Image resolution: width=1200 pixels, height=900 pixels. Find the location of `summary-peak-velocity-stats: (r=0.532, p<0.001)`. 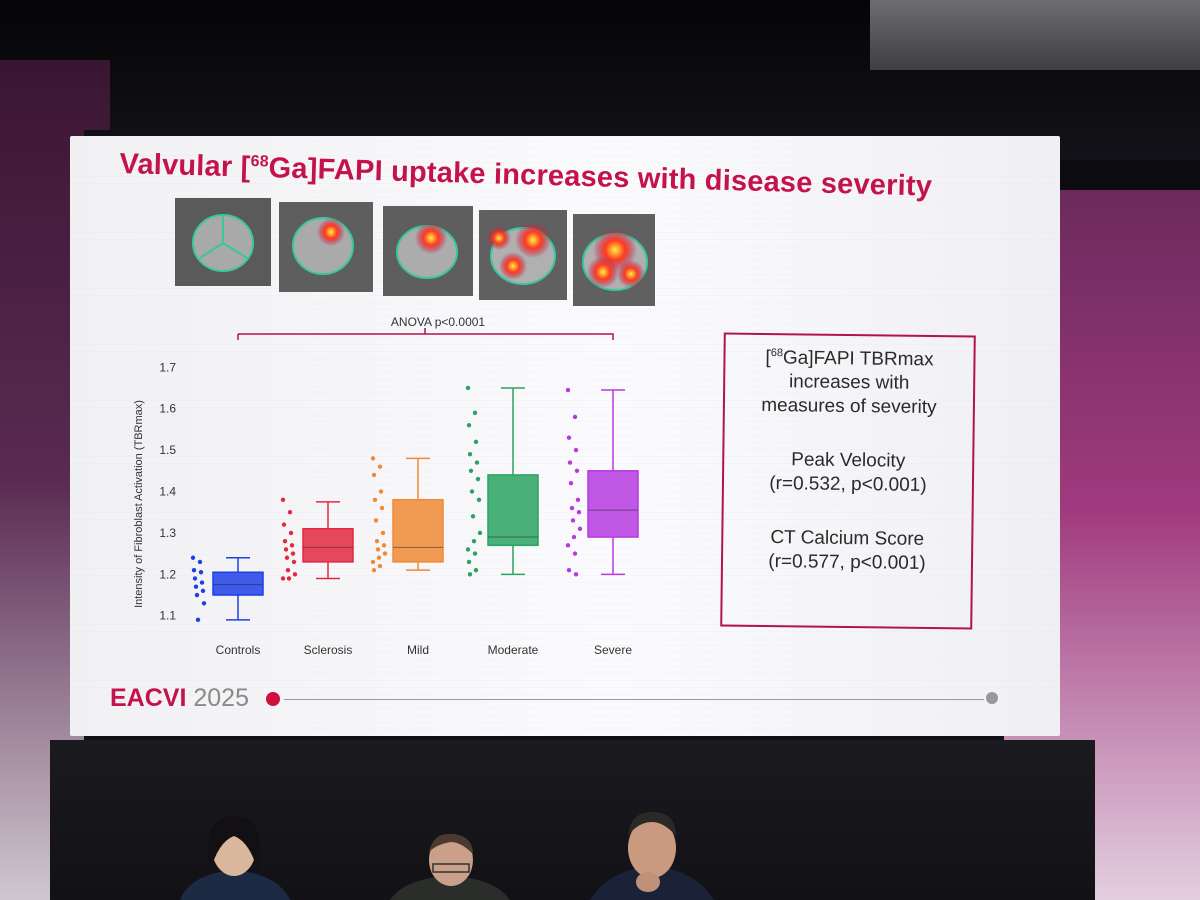

summary-peak-velocity-stats: (r=0.532, p<0.001) is located at coordinates (848, 485).